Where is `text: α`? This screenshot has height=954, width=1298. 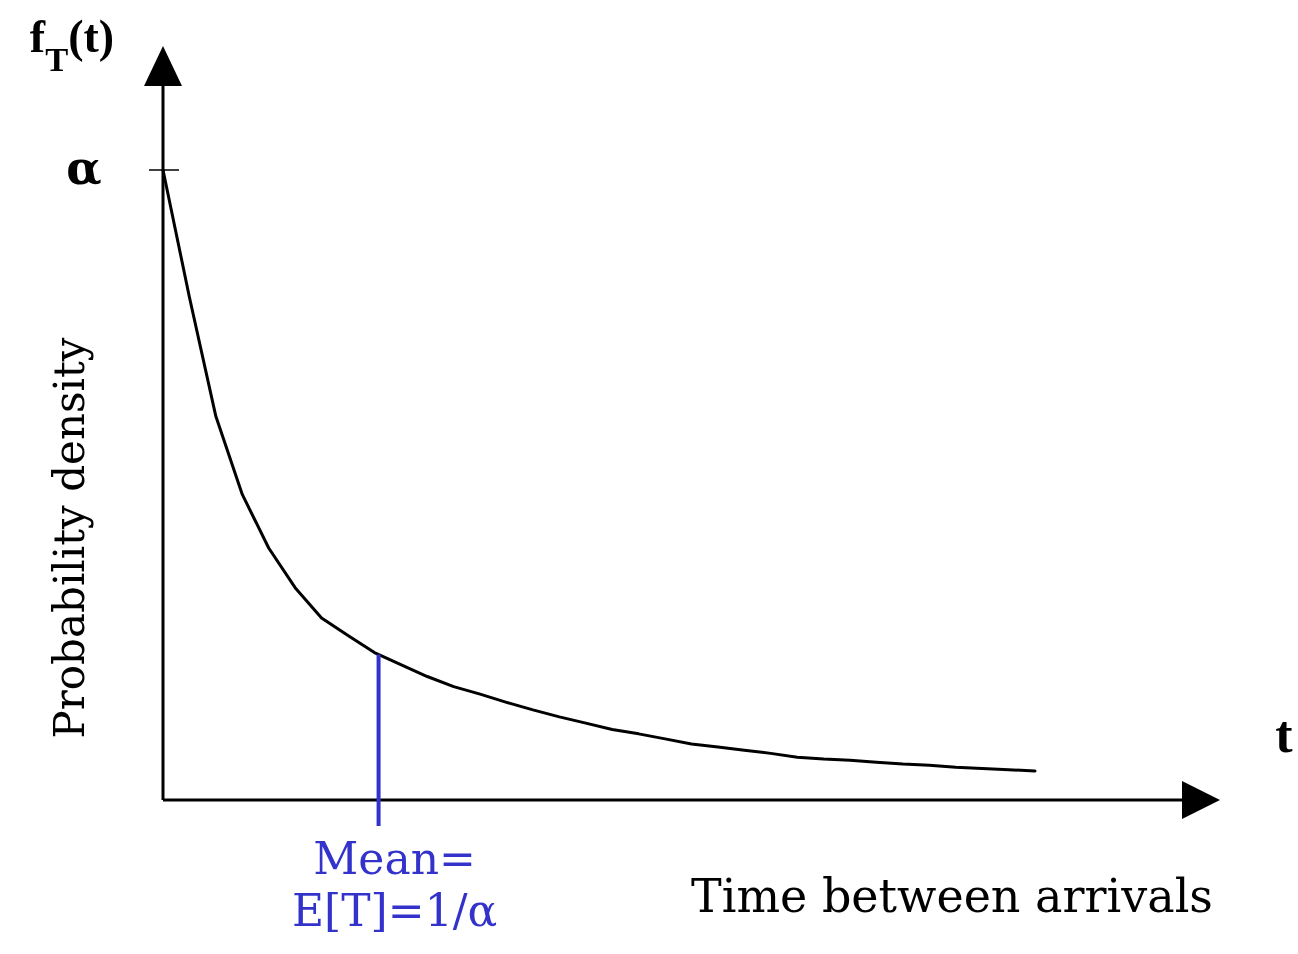 text: α is located at coordinates (84, 168).